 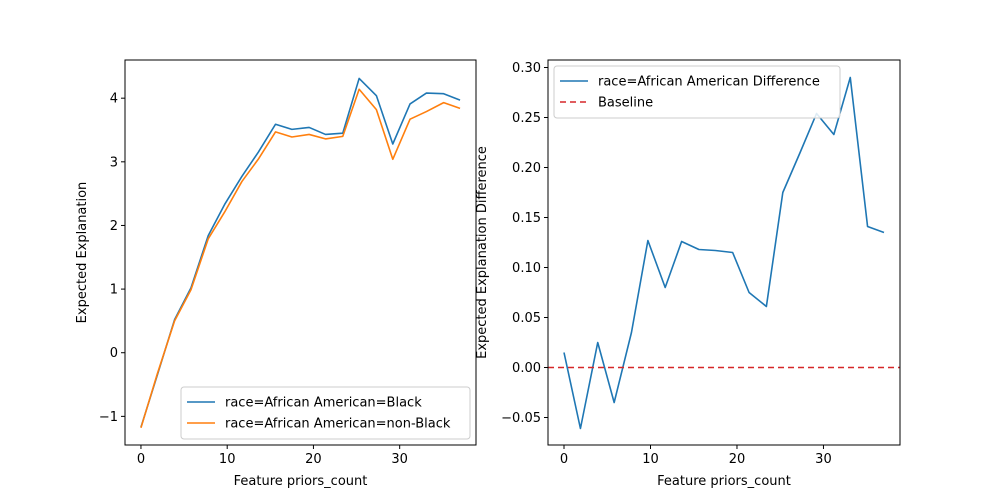 What do you see at coordinates (338, 424) in the screenshot?
I see `legend-label: race=African American=non-Black` at bounding box center [338, 424].